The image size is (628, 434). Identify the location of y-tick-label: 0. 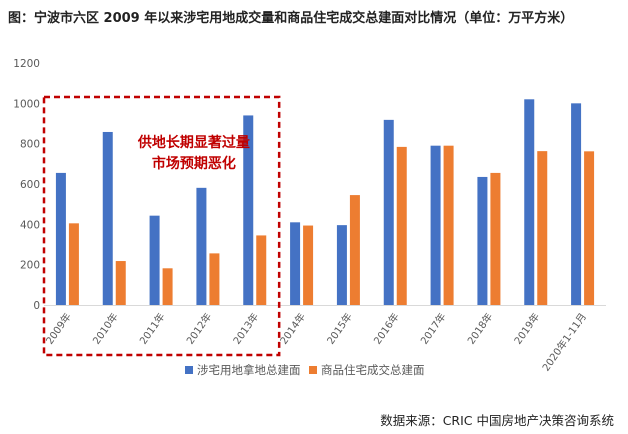
(36, 306).